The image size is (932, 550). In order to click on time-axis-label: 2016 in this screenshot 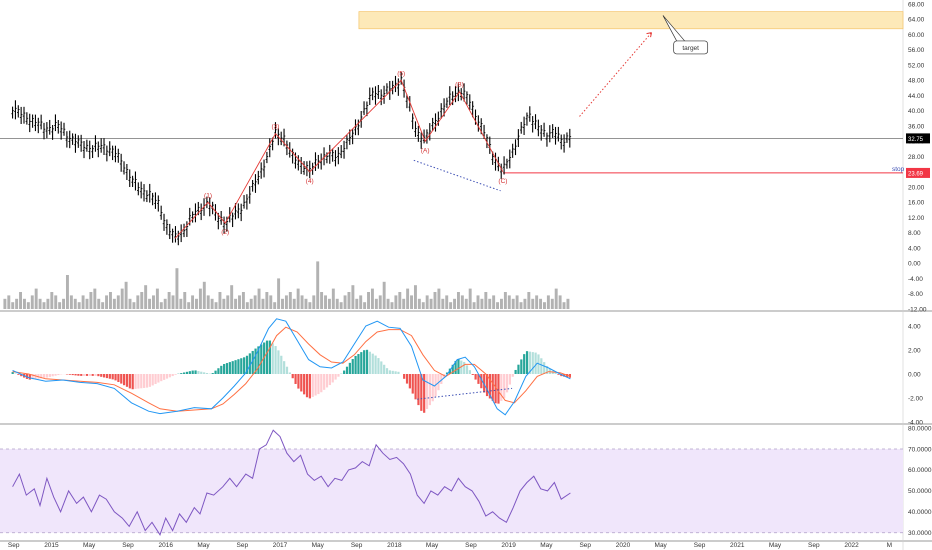, I will do `click(166, 545)`.